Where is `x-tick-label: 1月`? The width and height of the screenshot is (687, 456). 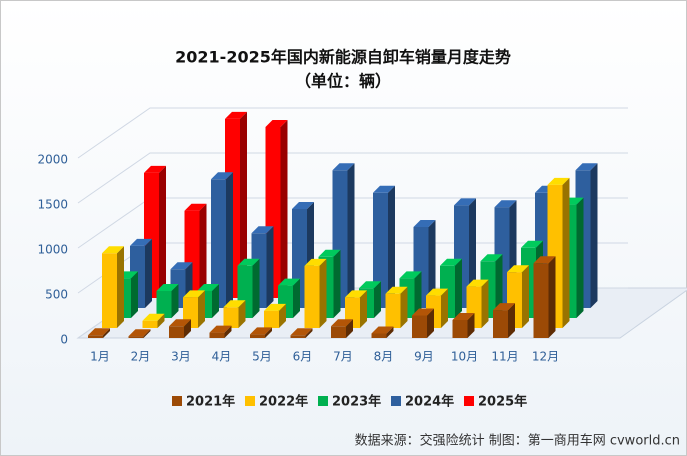 x-tick-label: 1月 is located at coordinates (100, 357).